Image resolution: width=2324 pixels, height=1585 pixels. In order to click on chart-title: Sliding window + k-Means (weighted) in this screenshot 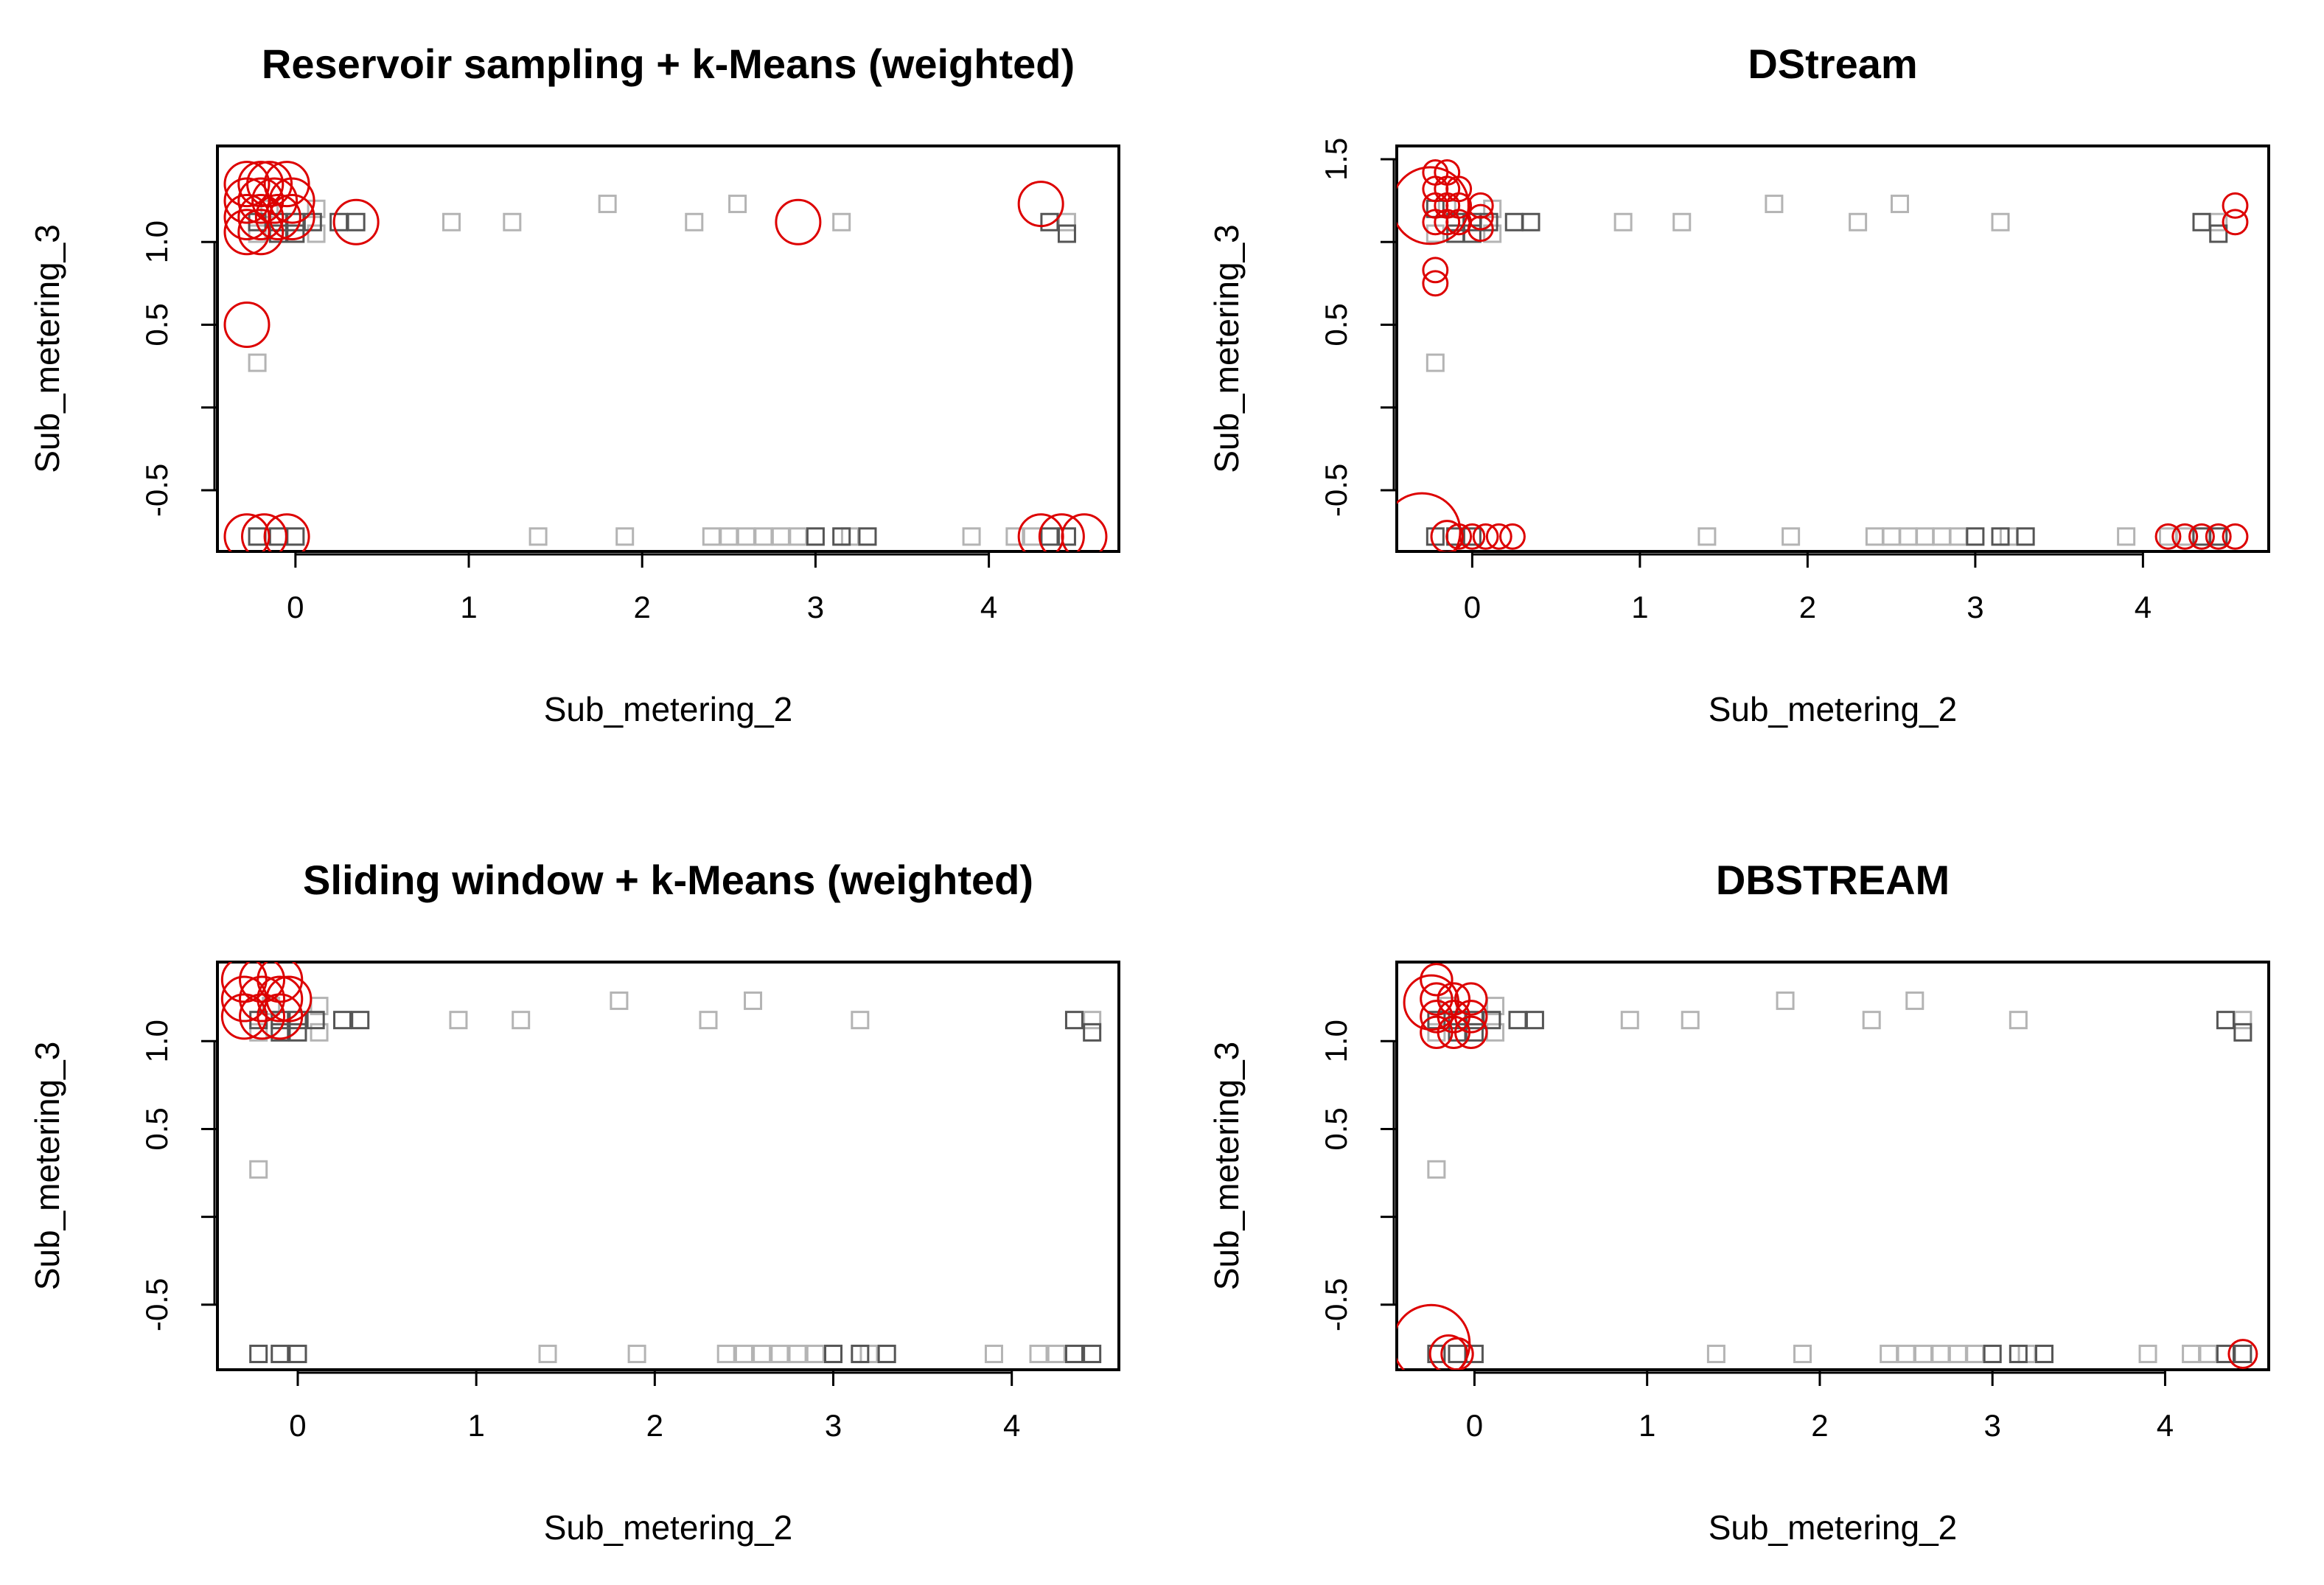, I will do `click(668, 880)`.